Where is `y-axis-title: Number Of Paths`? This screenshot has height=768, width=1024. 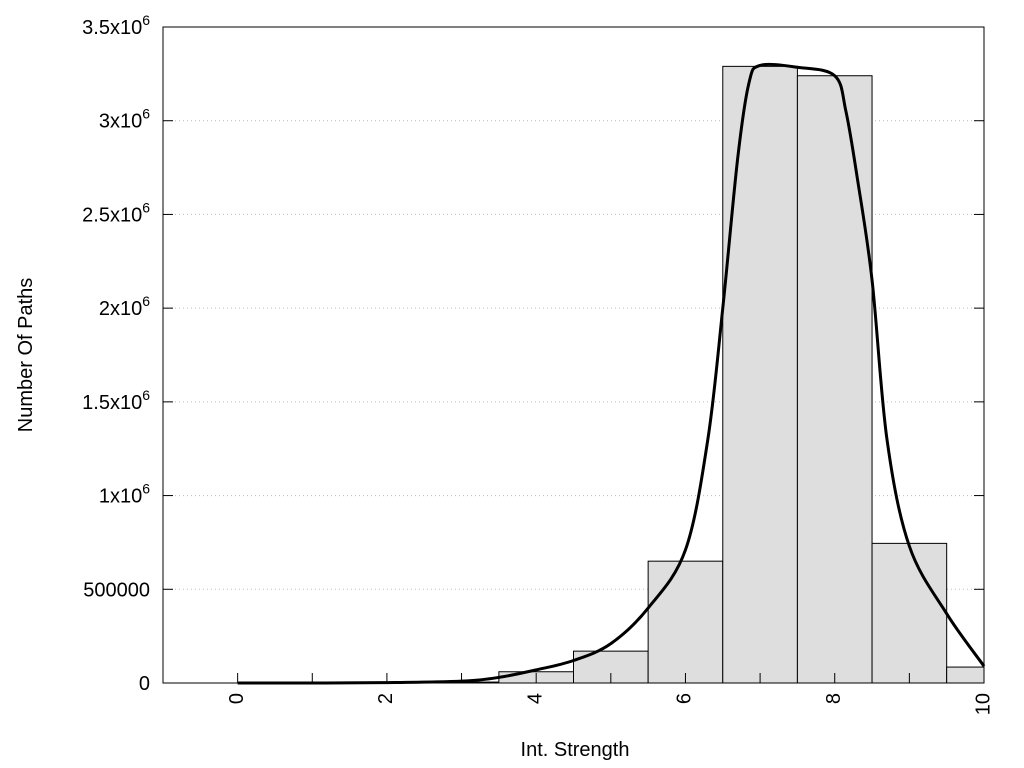
y-axis-title: Number Of Paths is located at coordinates (26, 355).